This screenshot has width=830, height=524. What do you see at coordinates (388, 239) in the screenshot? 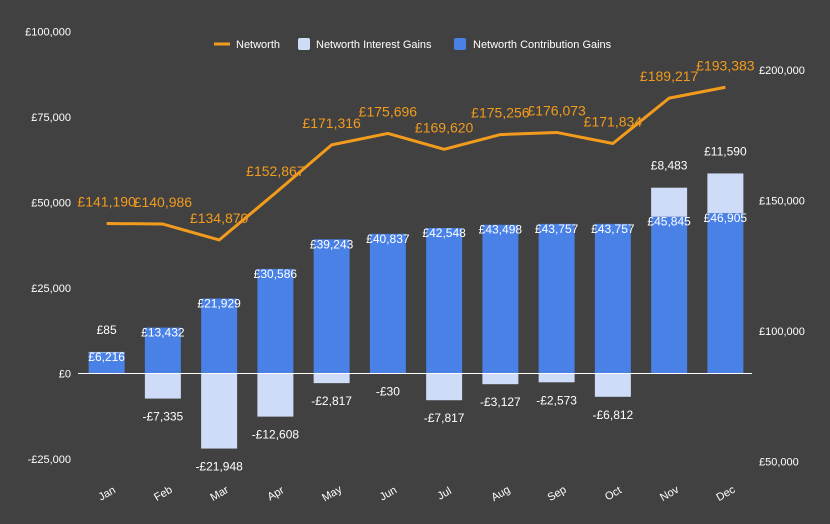
I see `contribution-label: £40,837` at bounding box center [388, 239].